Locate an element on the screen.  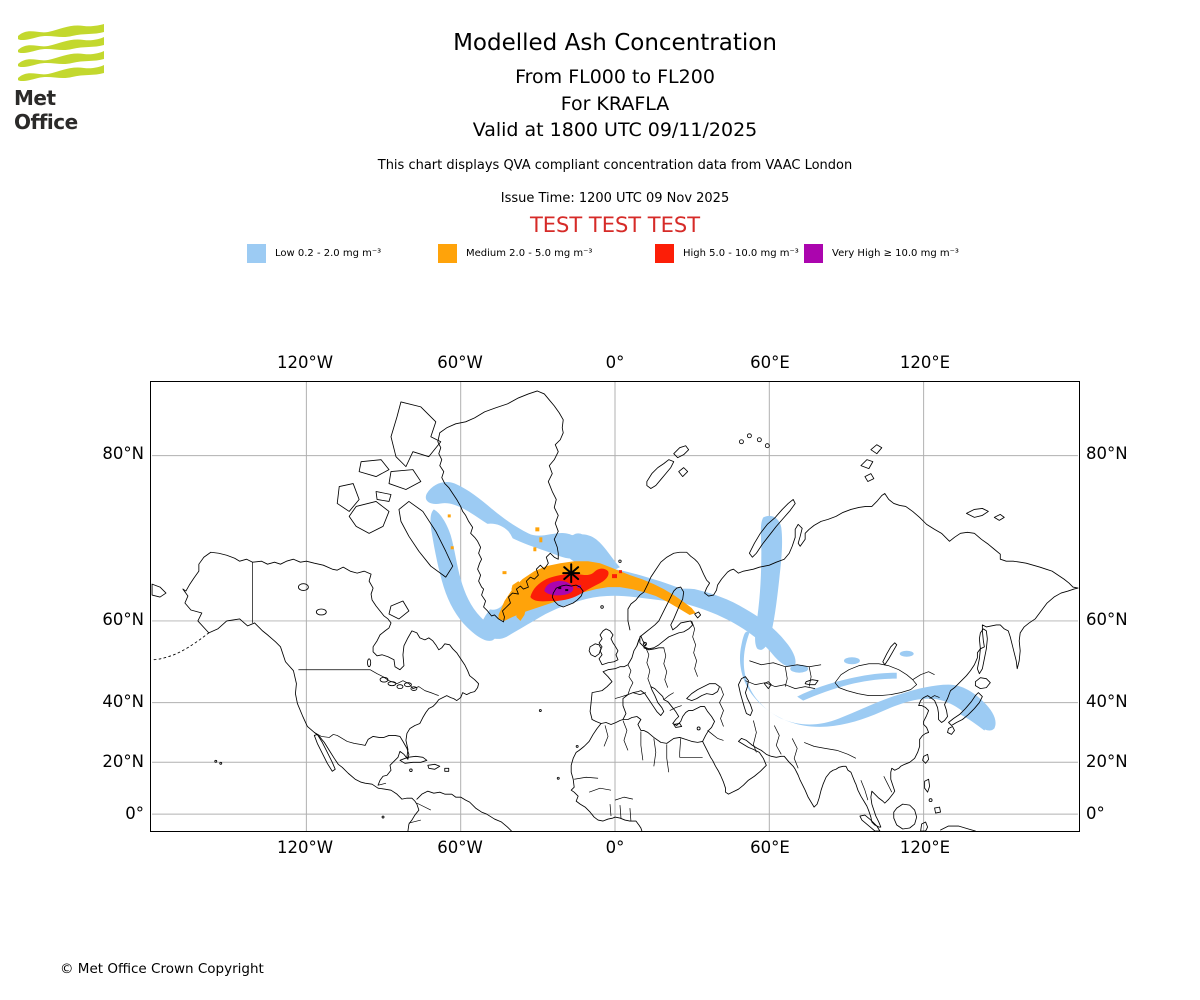
axis-label-top-120w: 120°W is located at coordinates (305, 362).